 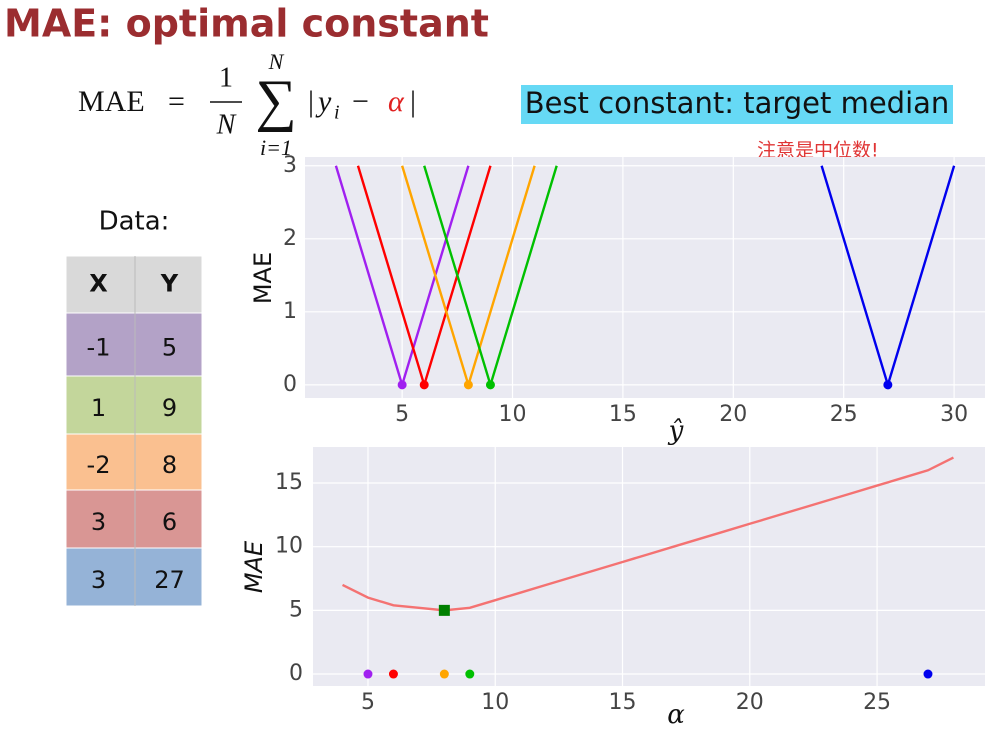 What do you see at coordinates (226, 124) in the screenshot?
I see `formula-den: N` at bounding box center [226, 124].